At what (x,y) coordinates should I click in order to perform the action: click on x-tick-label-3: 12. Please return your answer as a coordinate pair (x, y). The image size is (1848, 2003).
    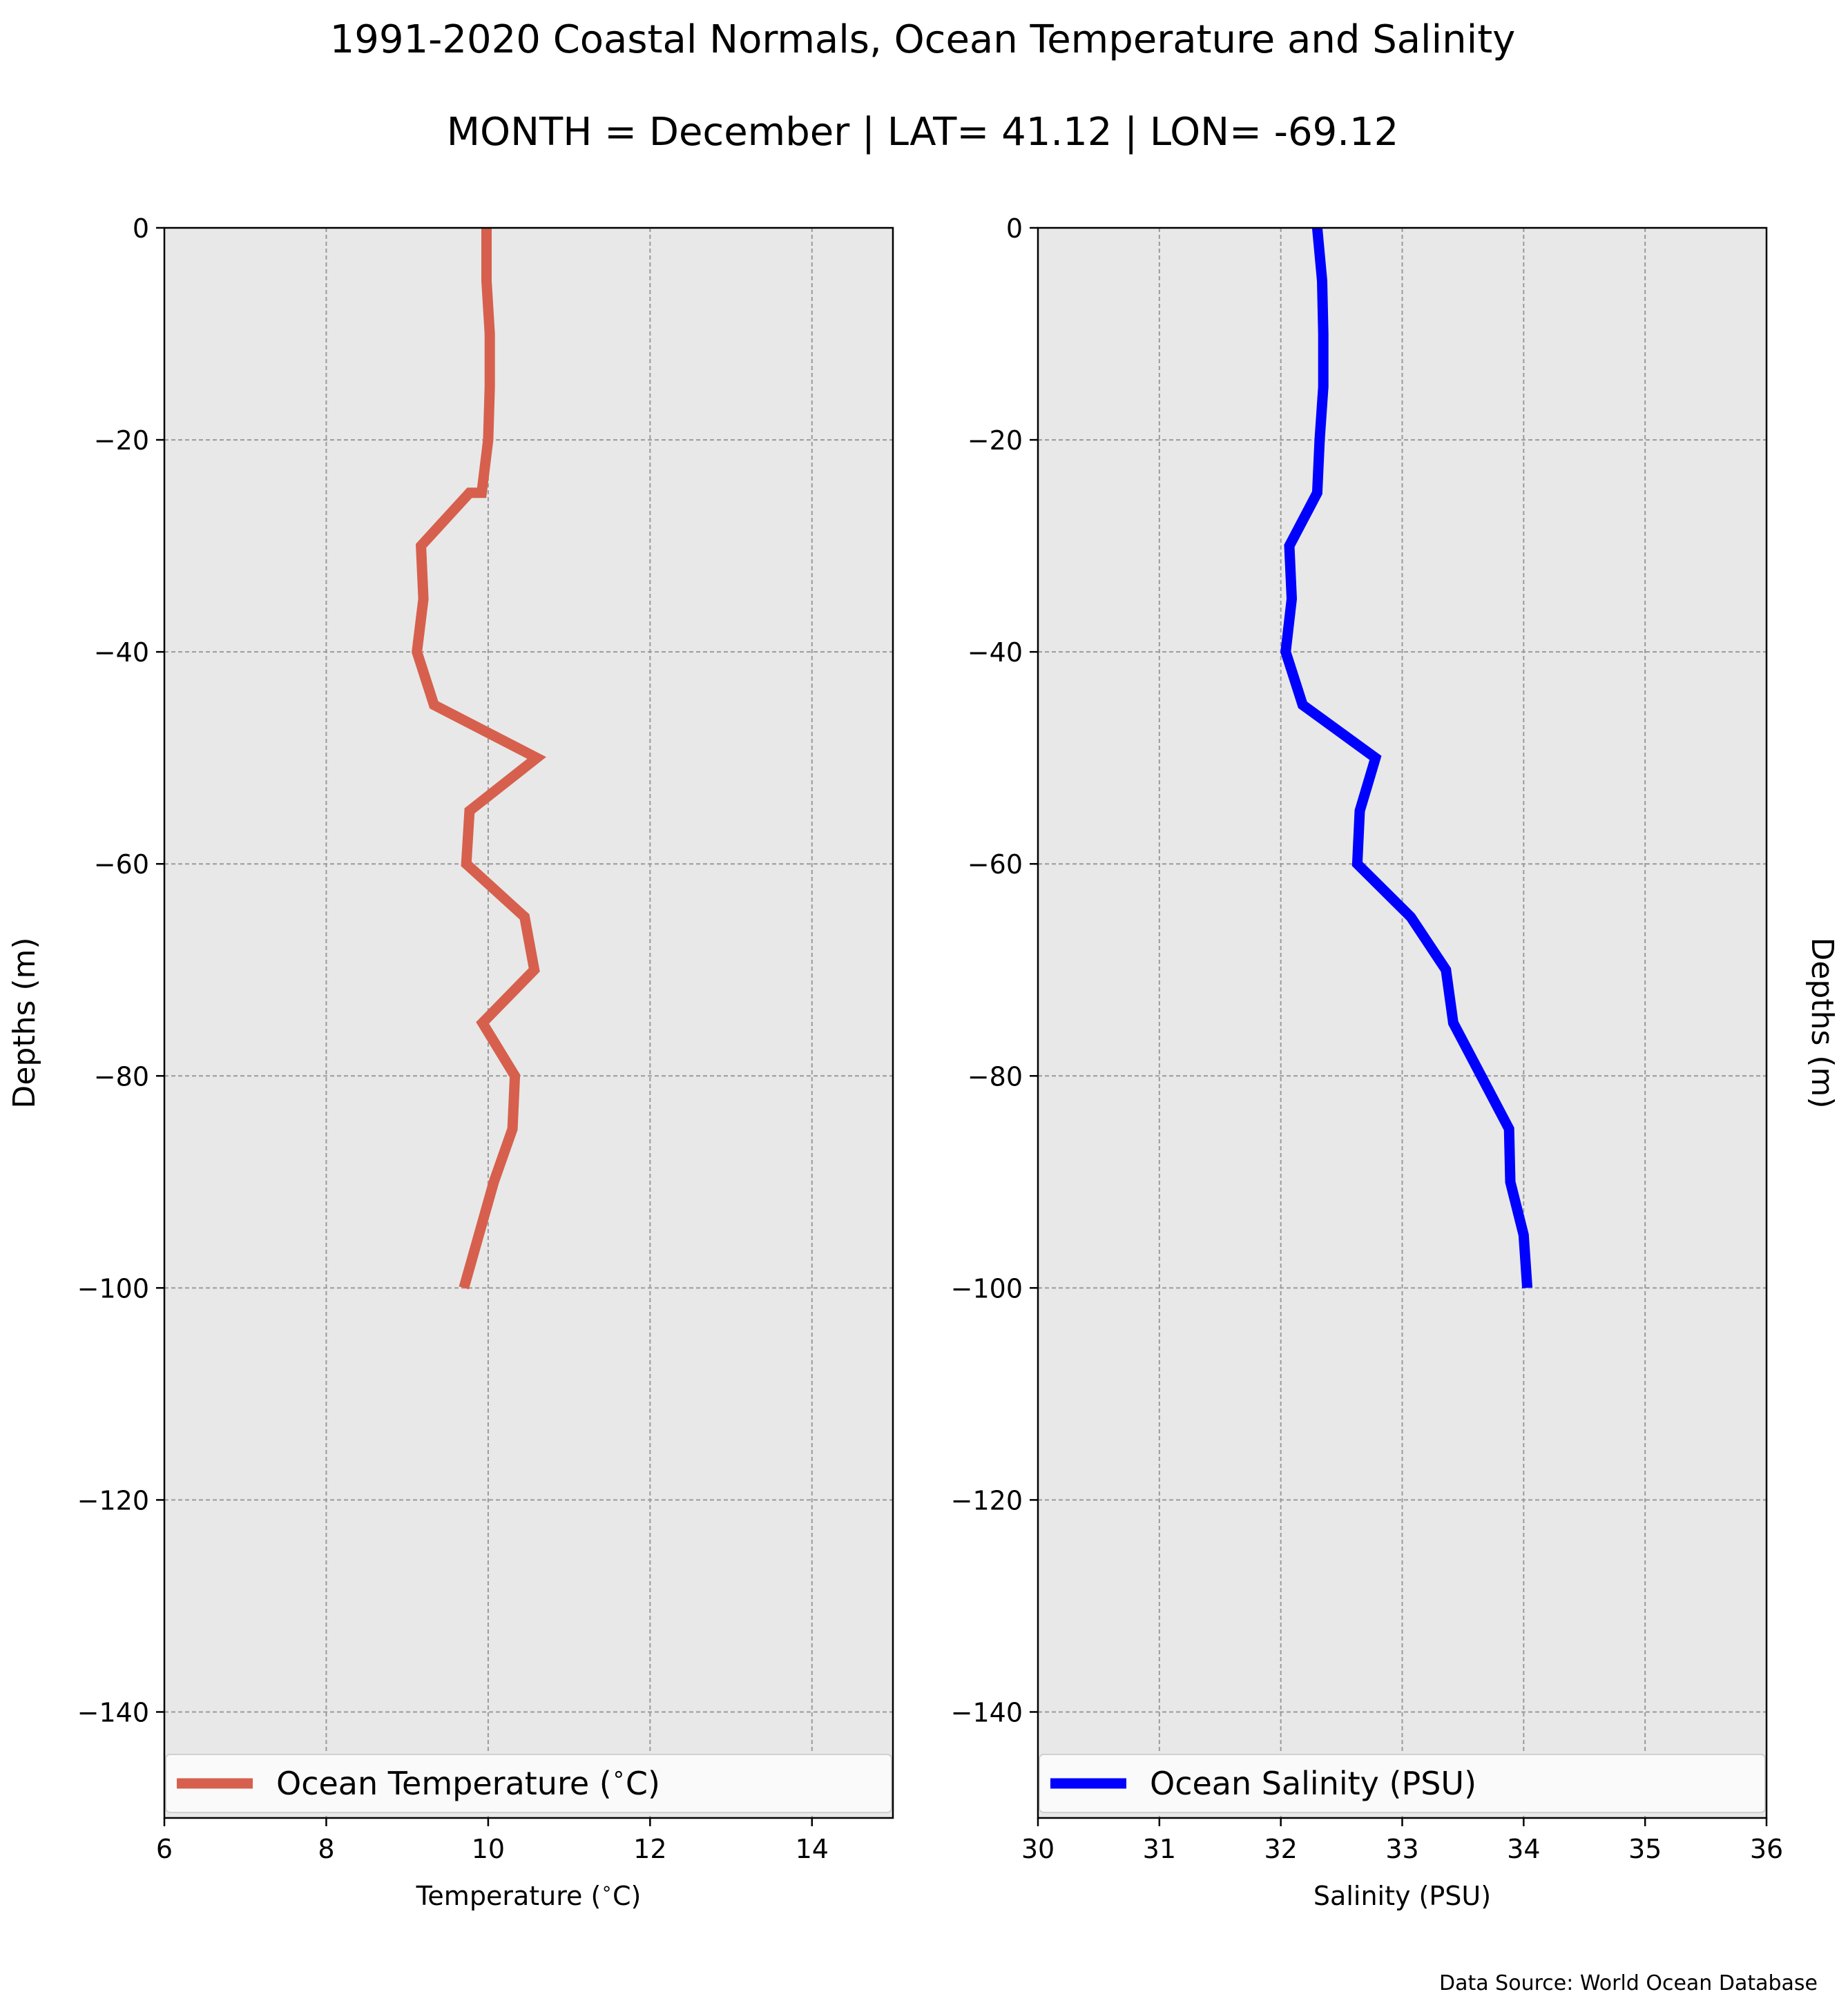
    Looking at the image, I should click on (649, 1849).